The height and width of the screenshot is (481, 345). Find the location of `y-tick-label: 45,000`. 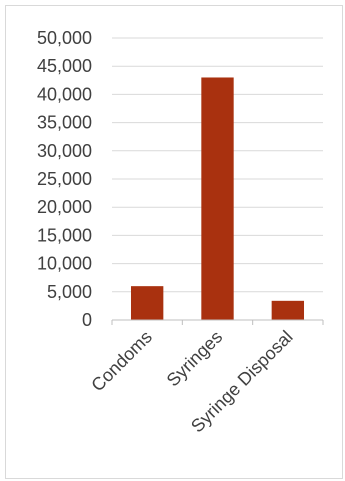

y-tick-label: 45,000 is located at coordinates (64, 66).